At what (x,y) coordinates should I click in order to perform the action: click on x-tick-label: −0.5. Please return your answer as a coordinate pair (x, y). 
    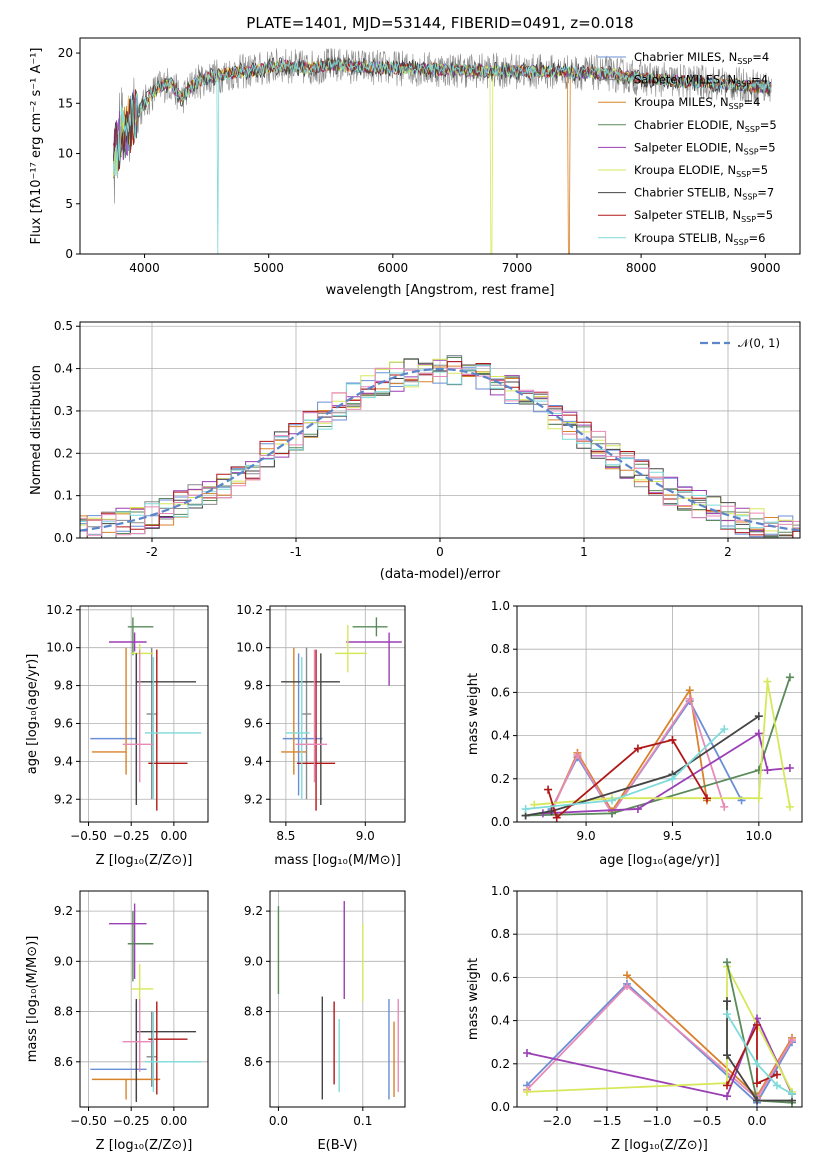
    Looking at the image, I should click on (706, 1121).